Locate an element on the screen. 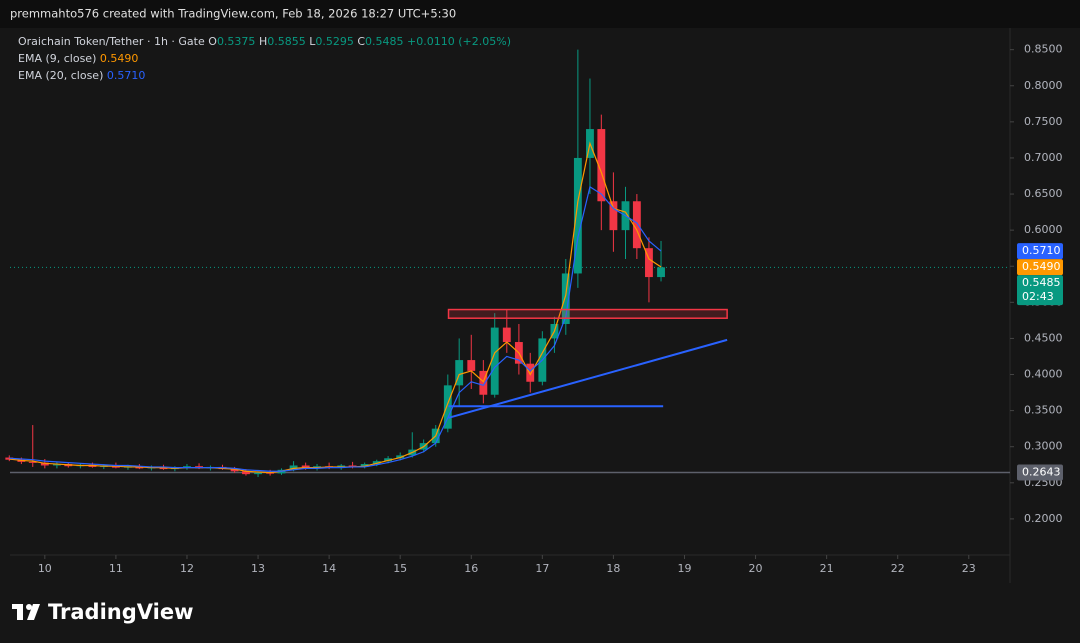  x-tick-label: 13 is located at coordinates (258, 568).